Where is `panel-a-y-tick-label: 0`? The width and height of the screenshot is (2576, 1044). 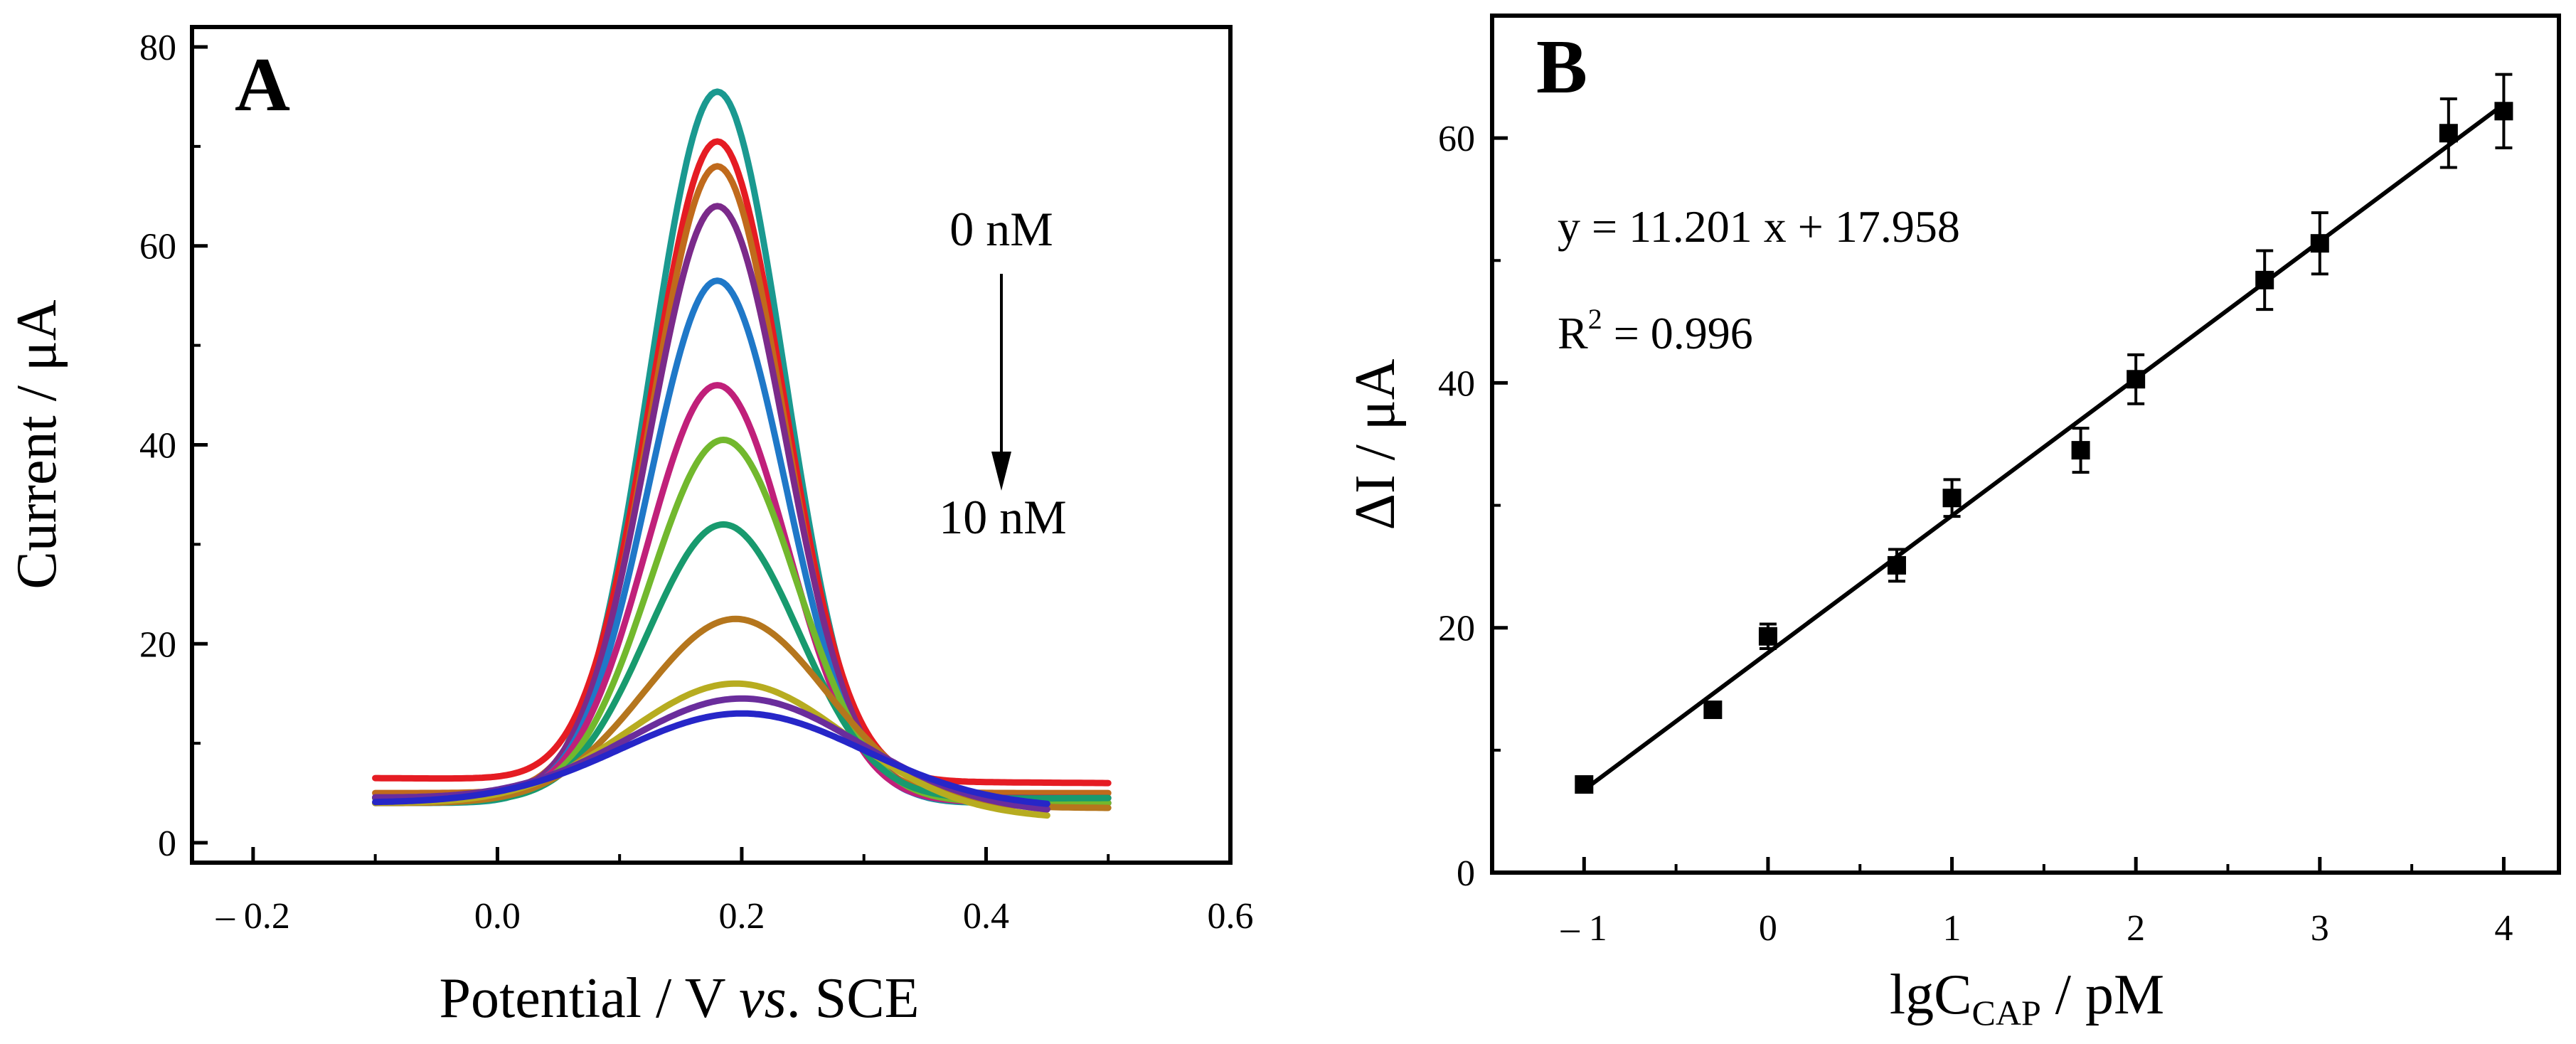
panel-a-y-tick-label: 0 is located at coordinates (167, 844).